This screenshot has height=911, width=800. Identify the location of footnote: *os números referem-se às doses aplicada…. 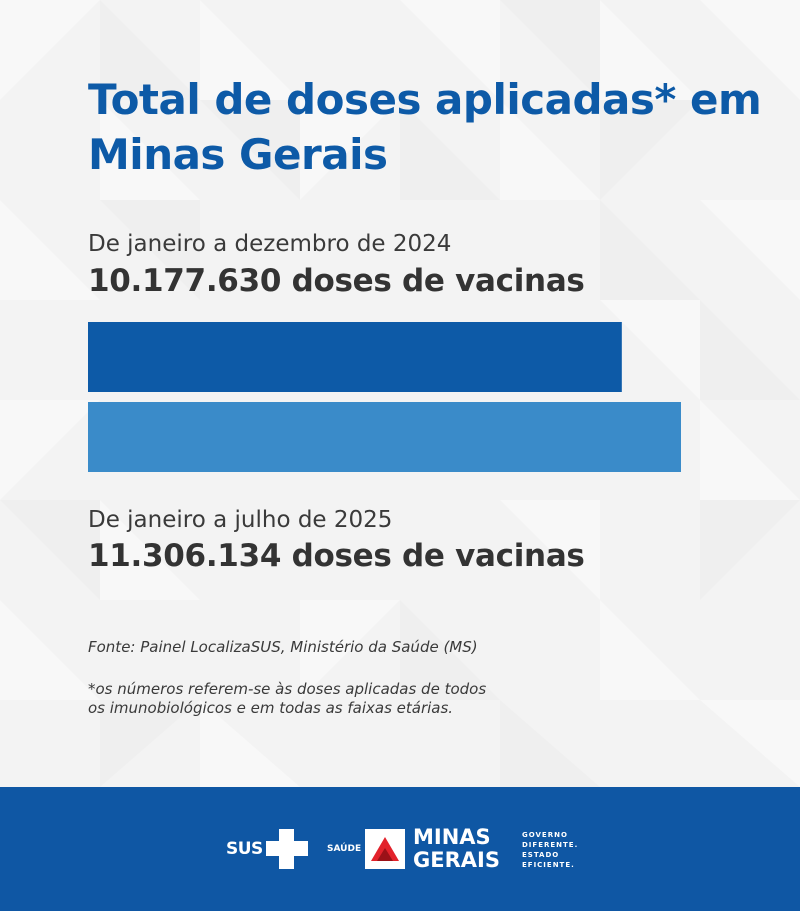
(287, 698).